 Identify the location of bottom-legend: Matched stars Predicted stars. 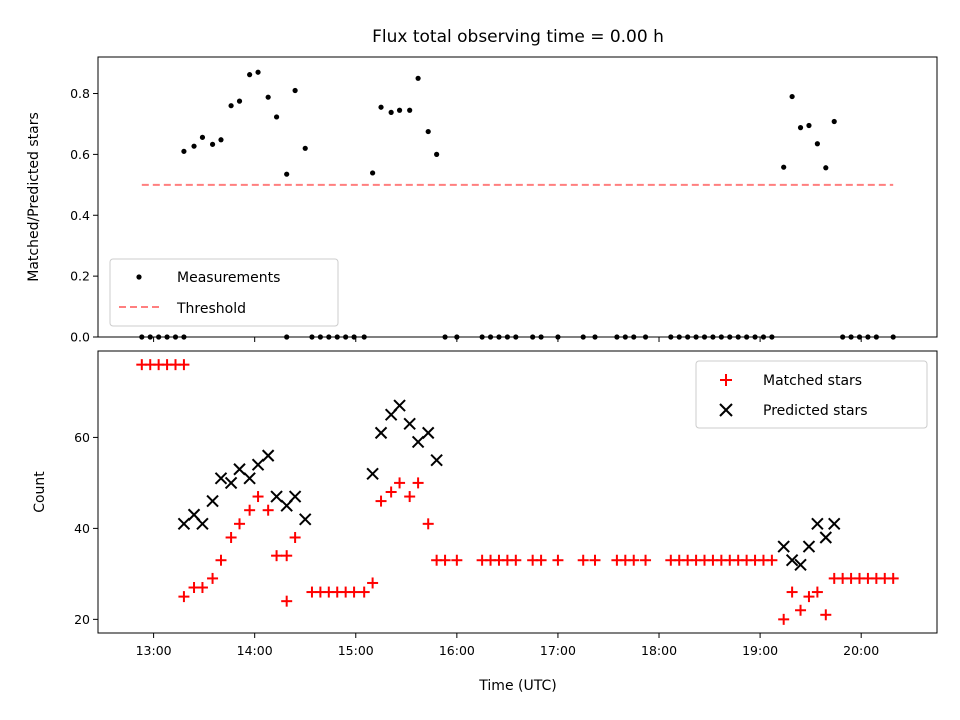
(811, 394).